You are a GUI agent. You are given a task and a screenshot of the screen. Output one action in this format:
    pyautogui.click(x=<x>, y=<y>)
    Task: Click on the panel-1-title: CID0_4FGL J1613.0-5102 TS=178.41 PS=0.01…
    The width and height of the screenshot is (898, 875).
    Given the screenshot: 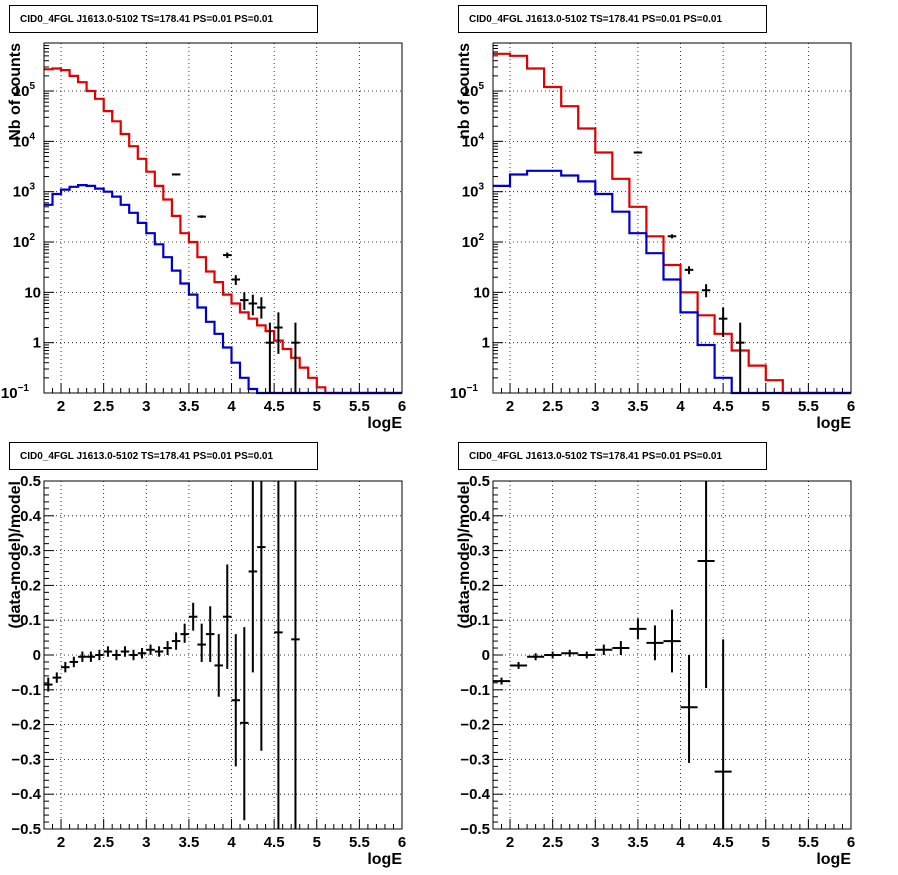 What is the action you would take?
    pyautogui.click(x=163, y=19)
    